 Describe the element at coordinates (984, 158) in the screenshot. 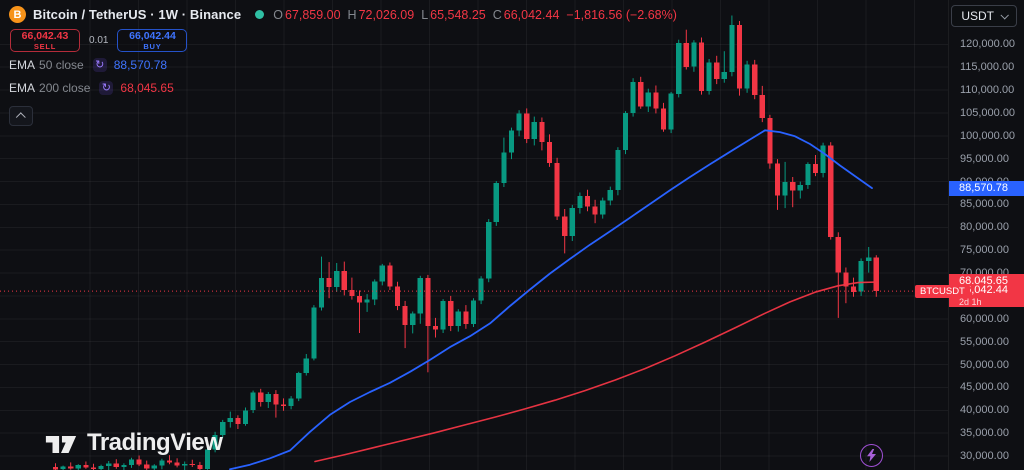

I see `price-tick-label: 95,000.00` at that location.